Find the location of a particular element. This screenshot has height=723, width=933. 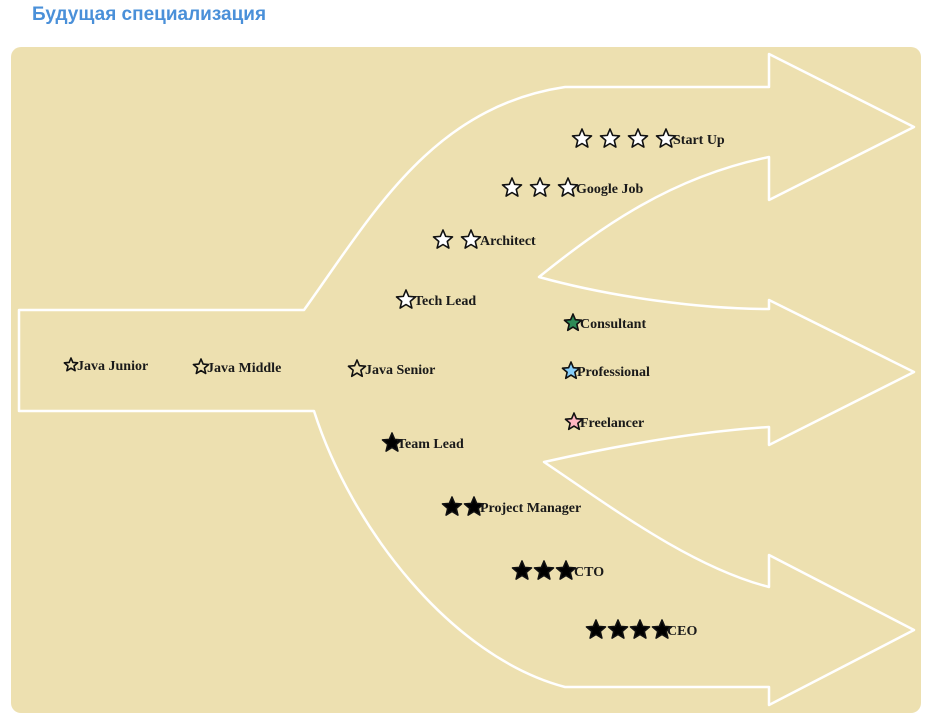

node-consultant: Consultant is located at coordinates (604, 322).